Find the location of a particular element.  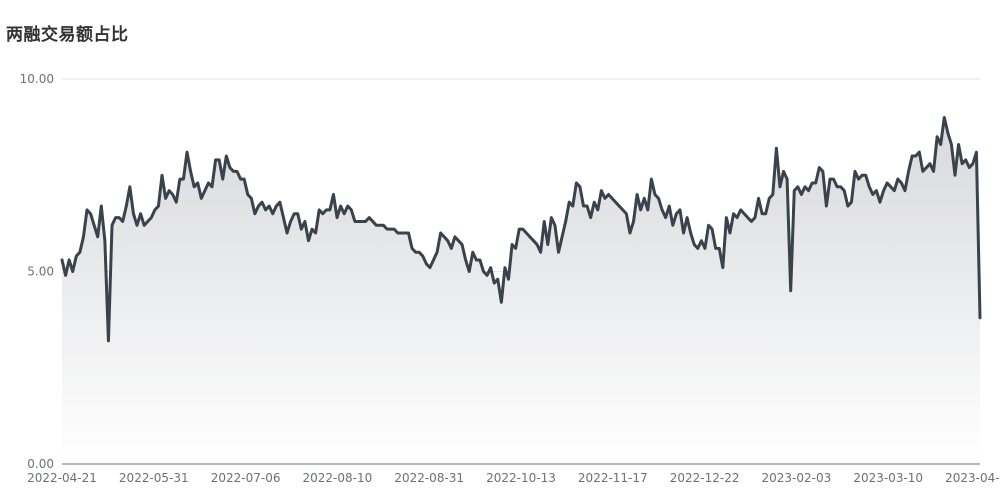

x-tick-label: 2022-04-21 is located at coordinates (62, 478).